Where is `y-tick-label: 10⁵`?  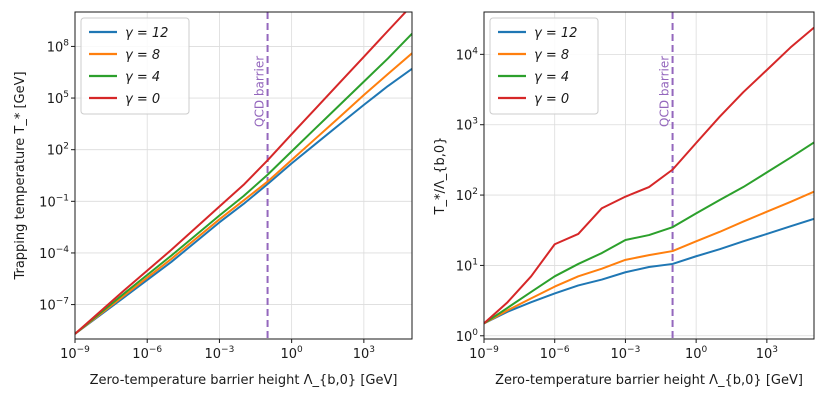
y-tick-label: 10⁵ is located at coordinates (58, 98).